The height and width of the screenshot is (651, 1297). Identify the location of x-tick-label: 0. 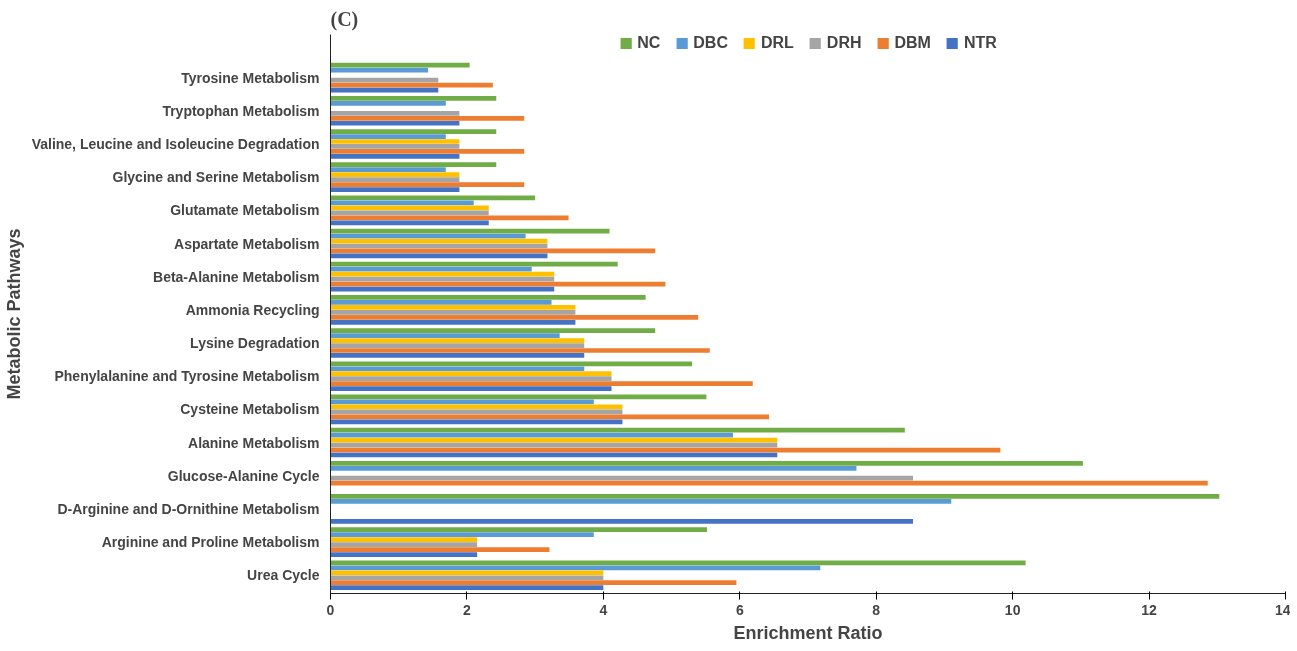
(330, 609).